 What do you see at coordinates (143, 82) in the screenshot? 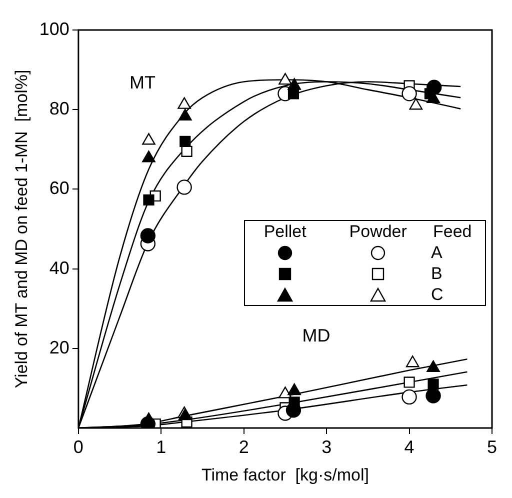
I see `annotation: MT` at bounding box center [143, 82].